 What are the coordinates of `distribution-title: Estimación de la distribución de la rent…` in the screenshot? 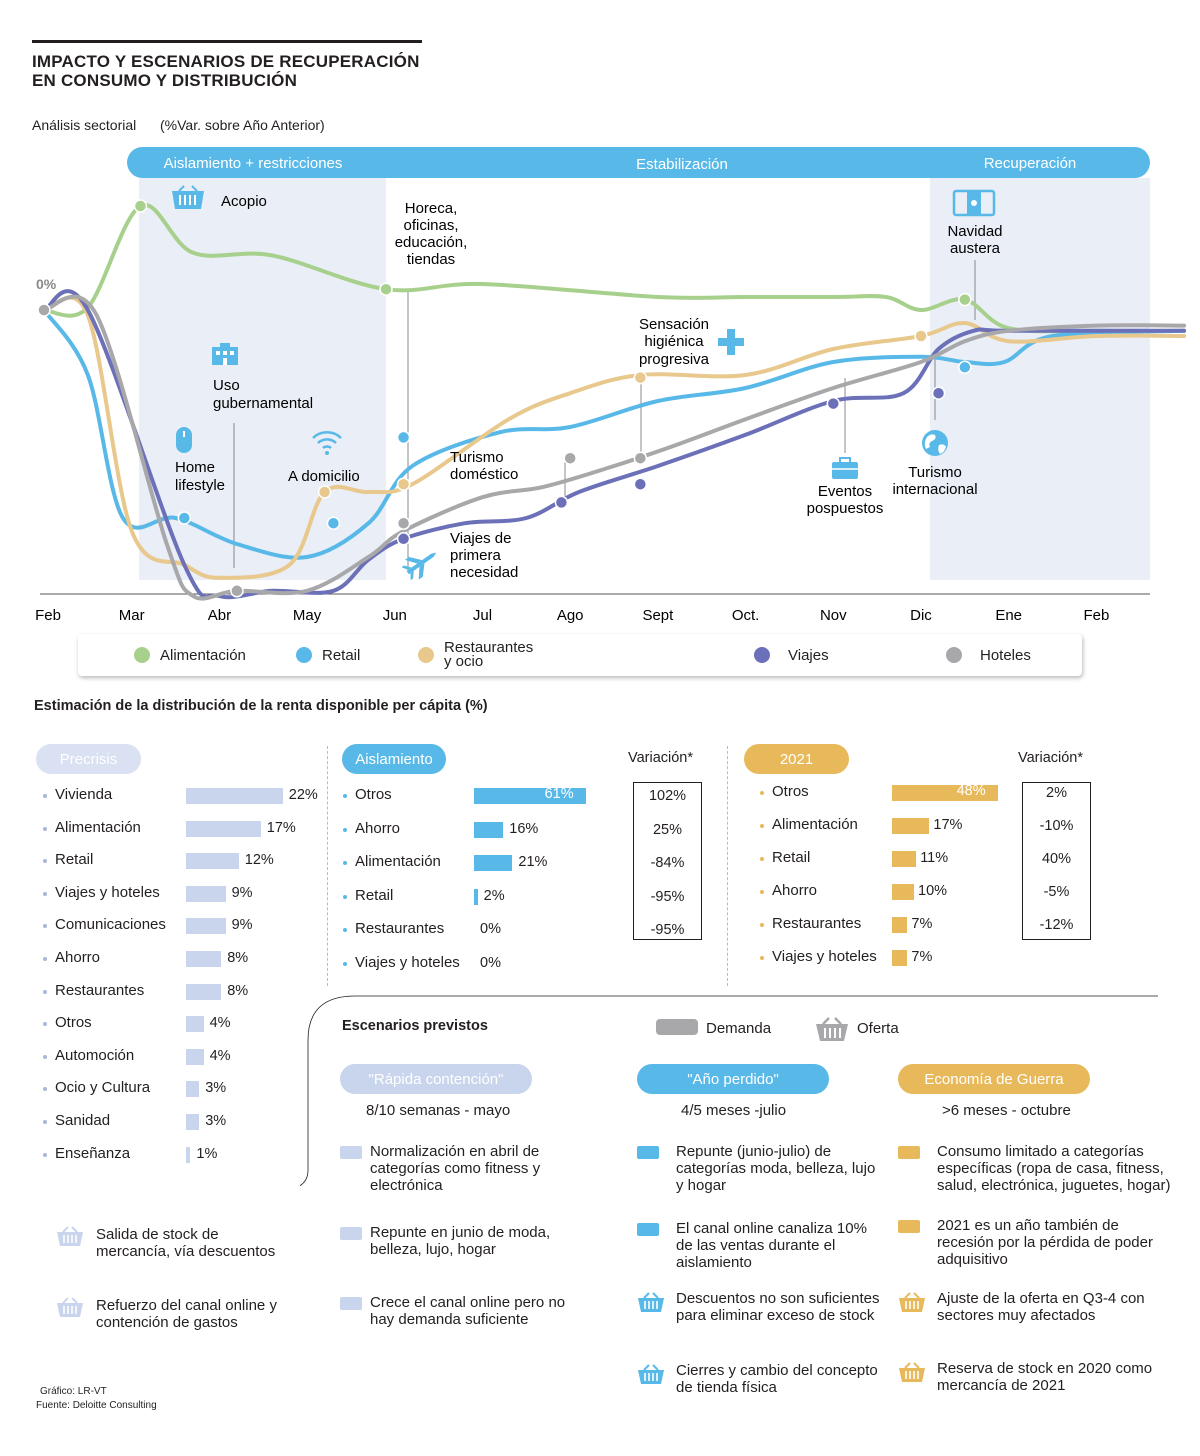 It's located at (261, 706).